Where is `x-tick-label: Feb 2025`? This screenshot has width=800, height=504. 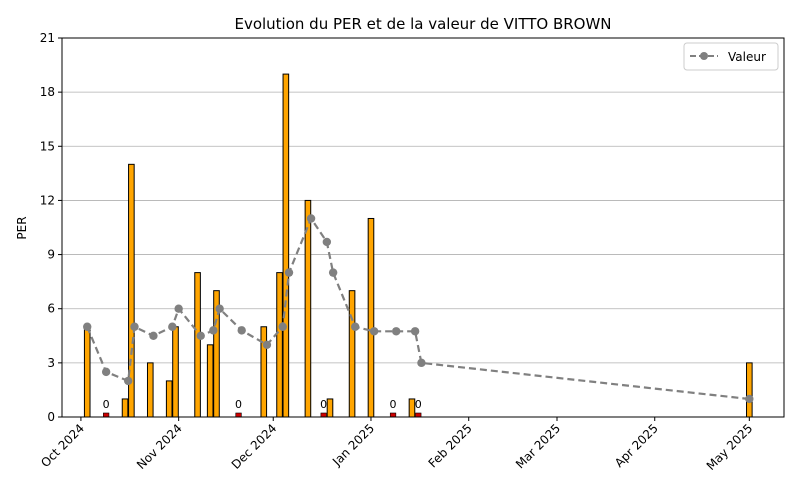
x-tick-label: Feb 2025 is located at coordinates (450, 445).